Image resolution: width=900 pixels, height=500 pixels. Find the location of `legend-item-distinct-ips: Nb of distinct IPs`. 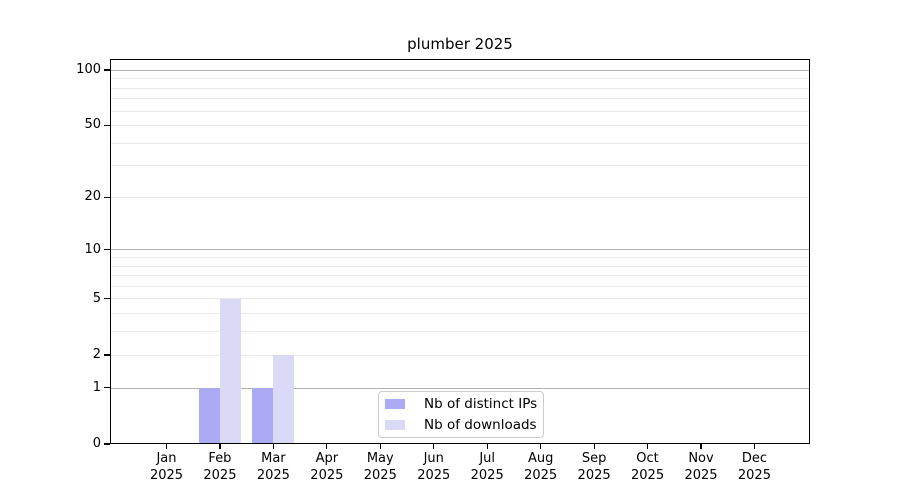

legend-item-distinct-ips: Nb of distinct IPs is located at coordinates (464, 404).